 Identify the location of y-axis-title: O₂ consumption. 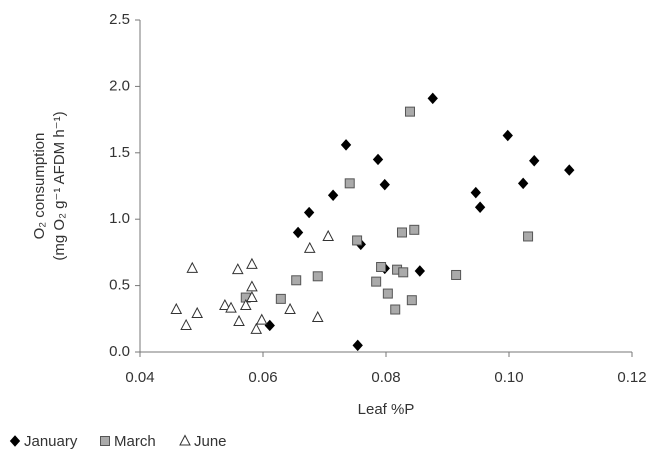
(39, 186).